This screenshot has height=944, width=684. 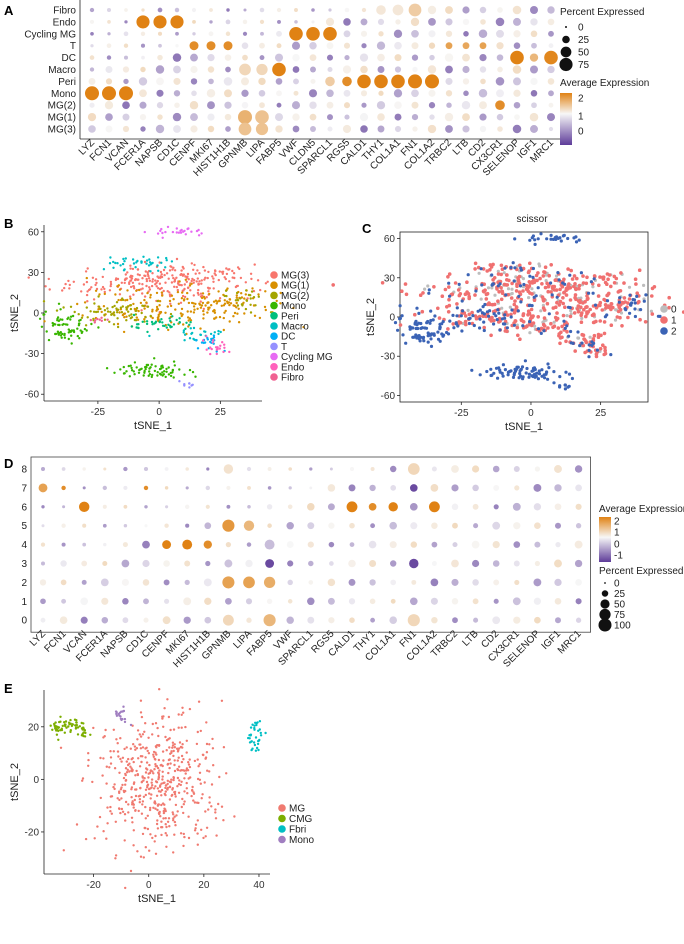 What do you see at coordinates (269, 620) in the screenshot?
I see `dot-0-fabp5` at bounding box center [269, 620].